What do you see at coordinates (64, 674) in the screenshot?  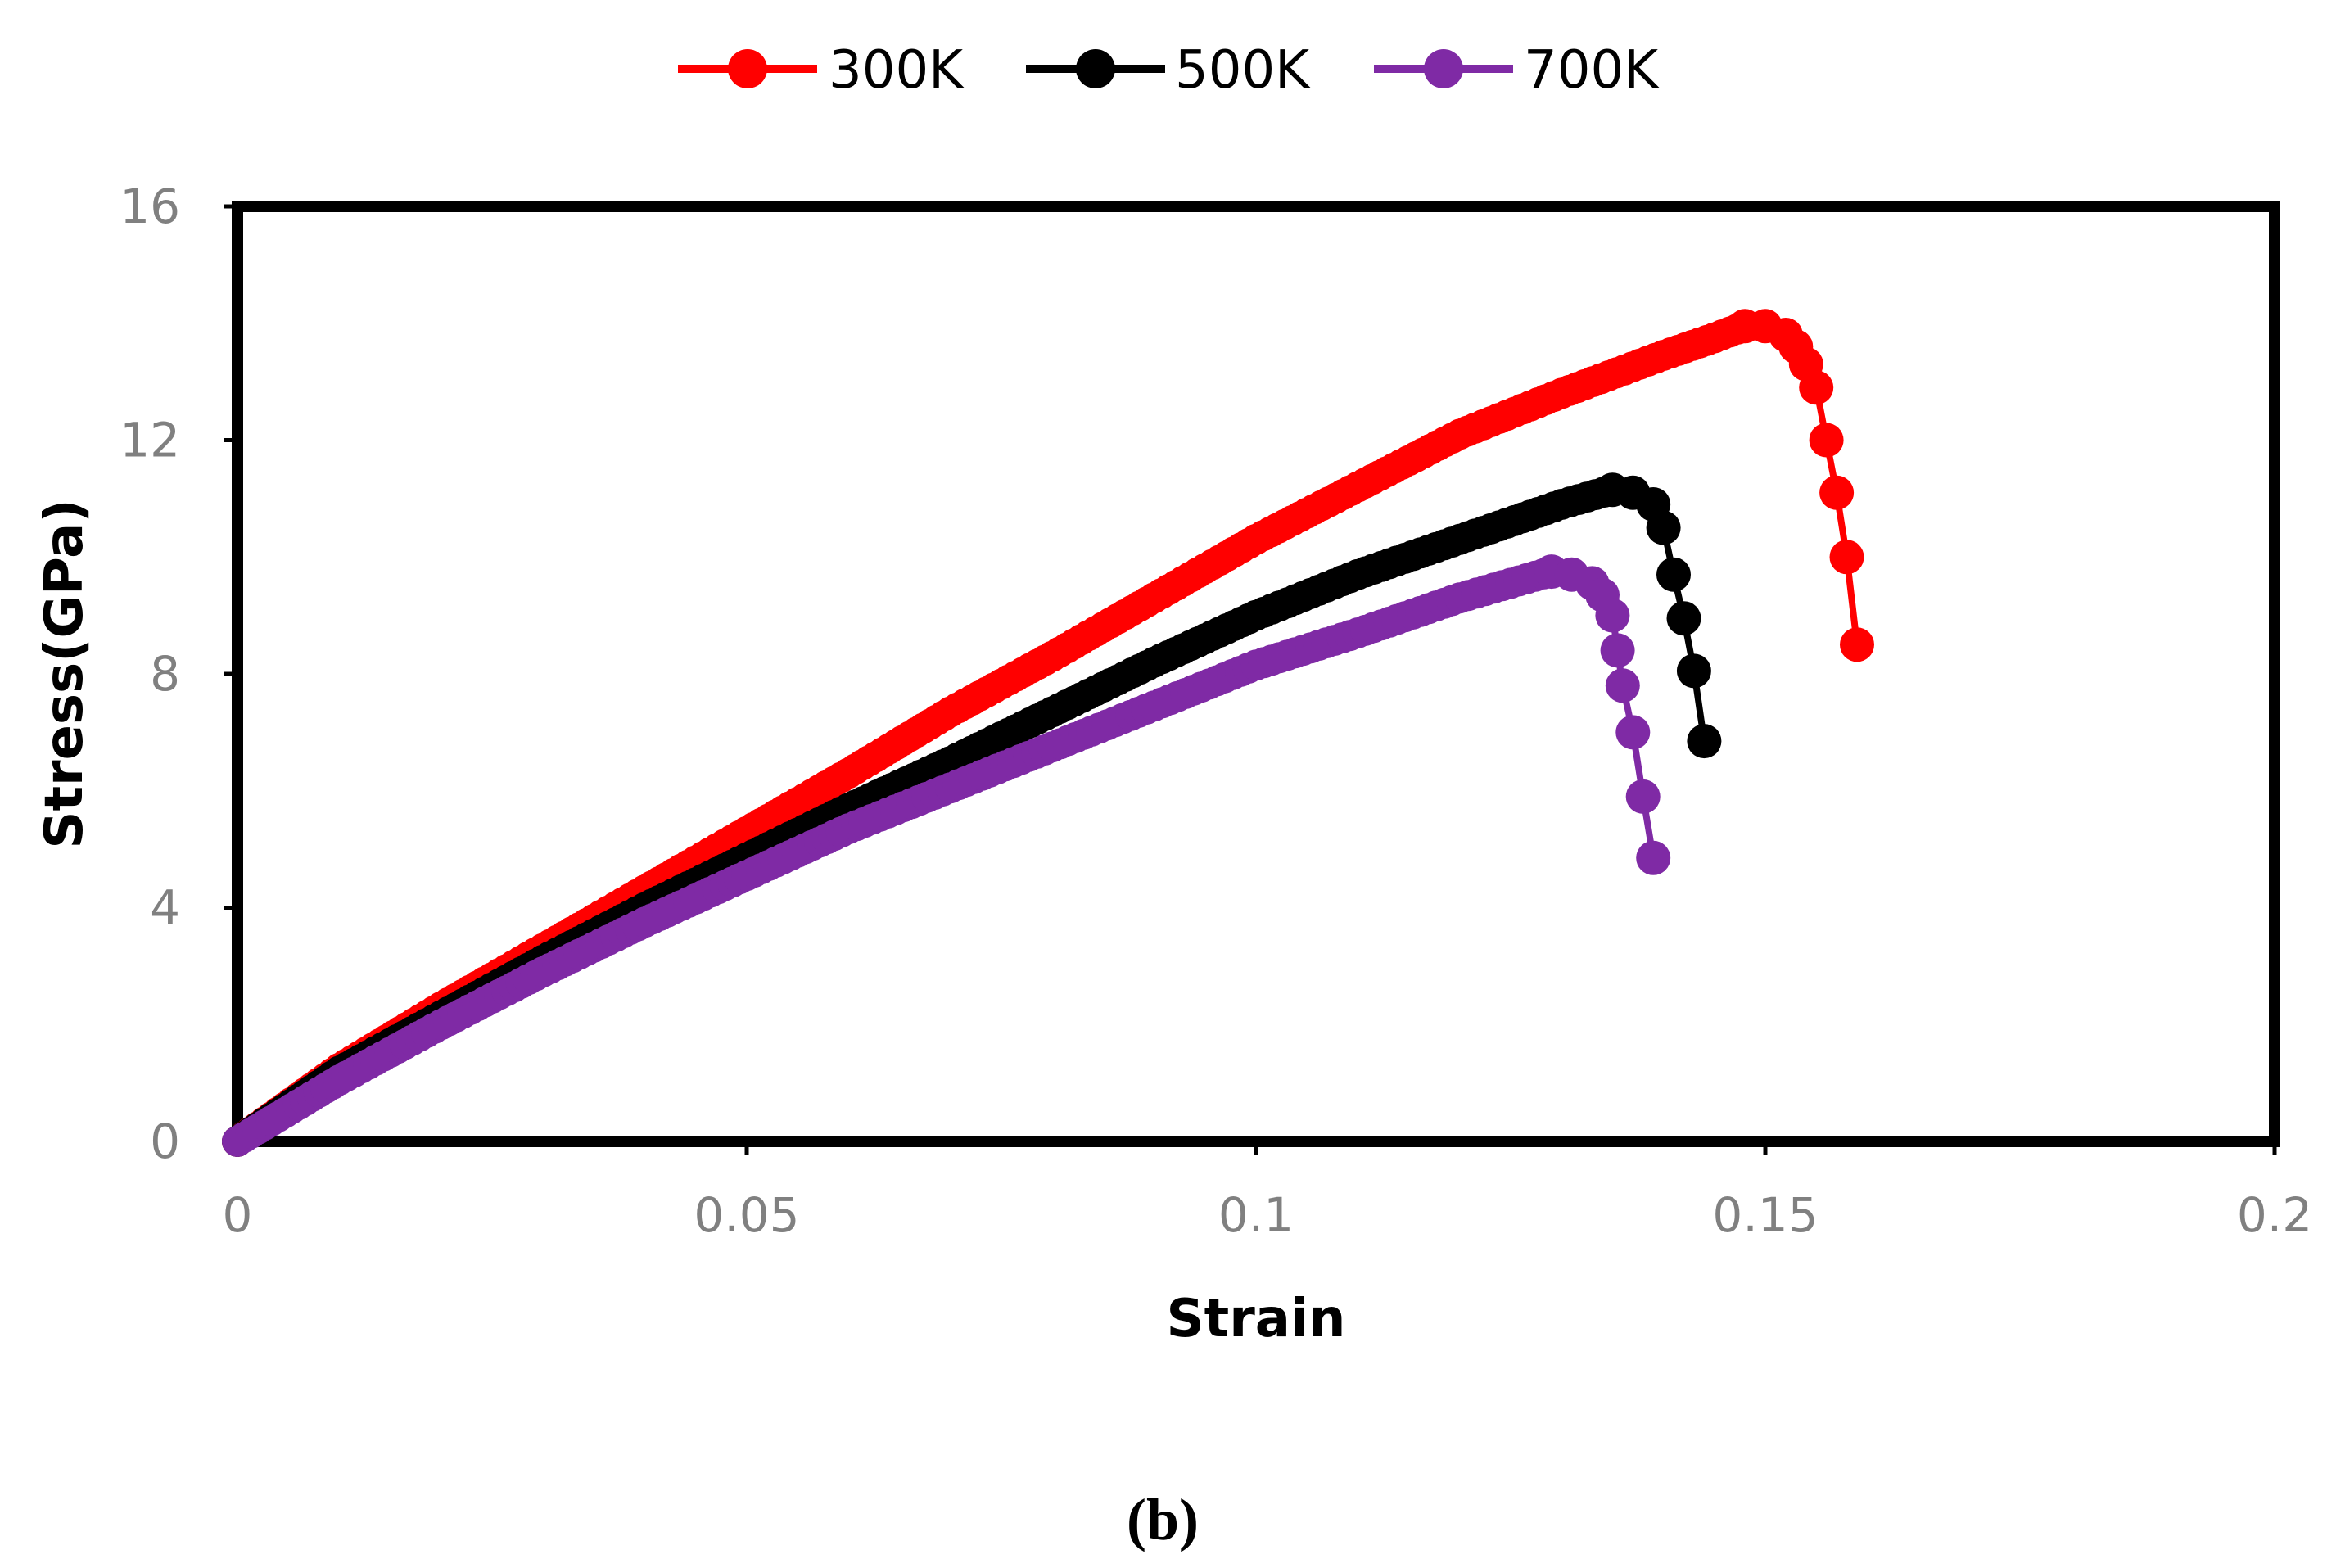 I see `y-axis-title: Stress(GPa)` at bounding box center [64, 674].